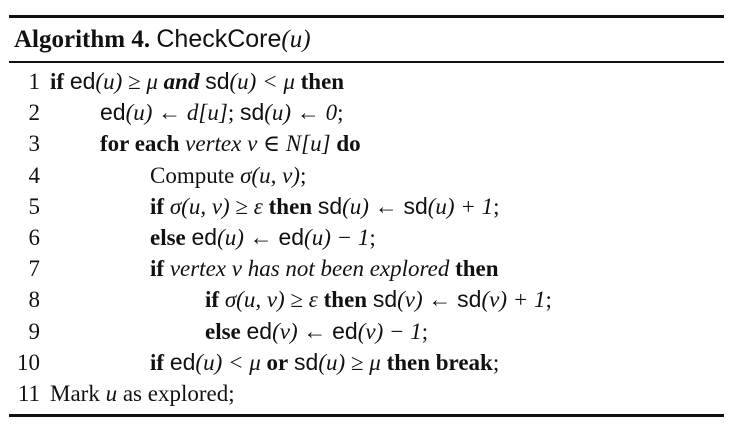 This screenshot has height=430, width=737. Describe the element at coordinates (219, 39) in the screenshot. I see `caption-procedure-name: CheckCore` at that location.